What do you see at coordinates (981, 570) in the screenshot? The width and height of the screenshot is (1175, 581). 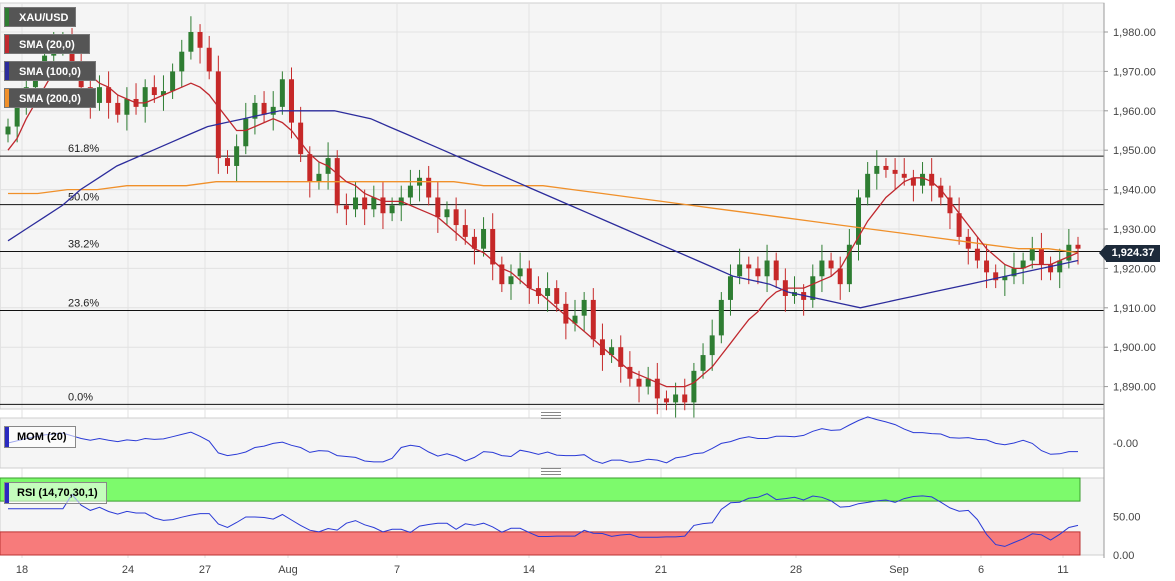 I see `x-tick-label: 6` at bounding box center [981, 570].